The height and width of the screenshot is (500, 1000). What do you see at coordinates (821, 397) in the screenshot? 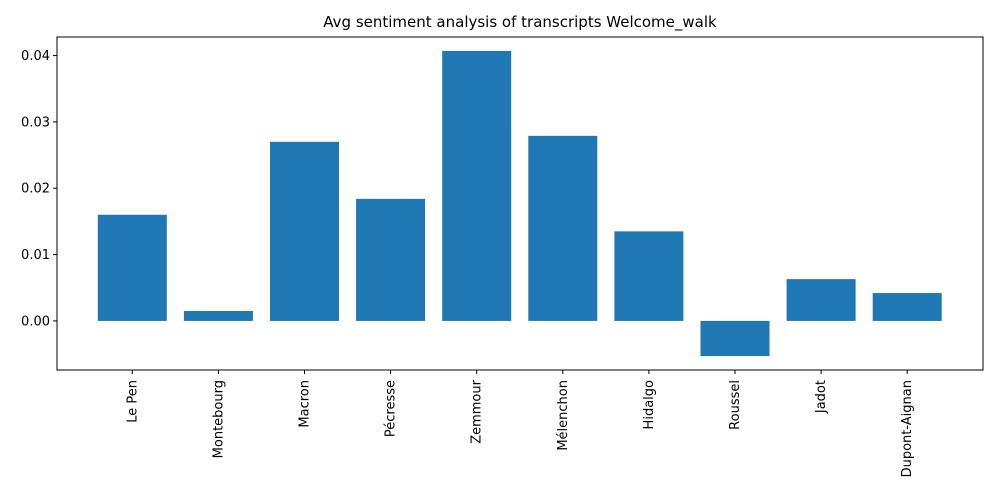
I see `x-tick-label: Jadot` at bounding box center [821, 397].